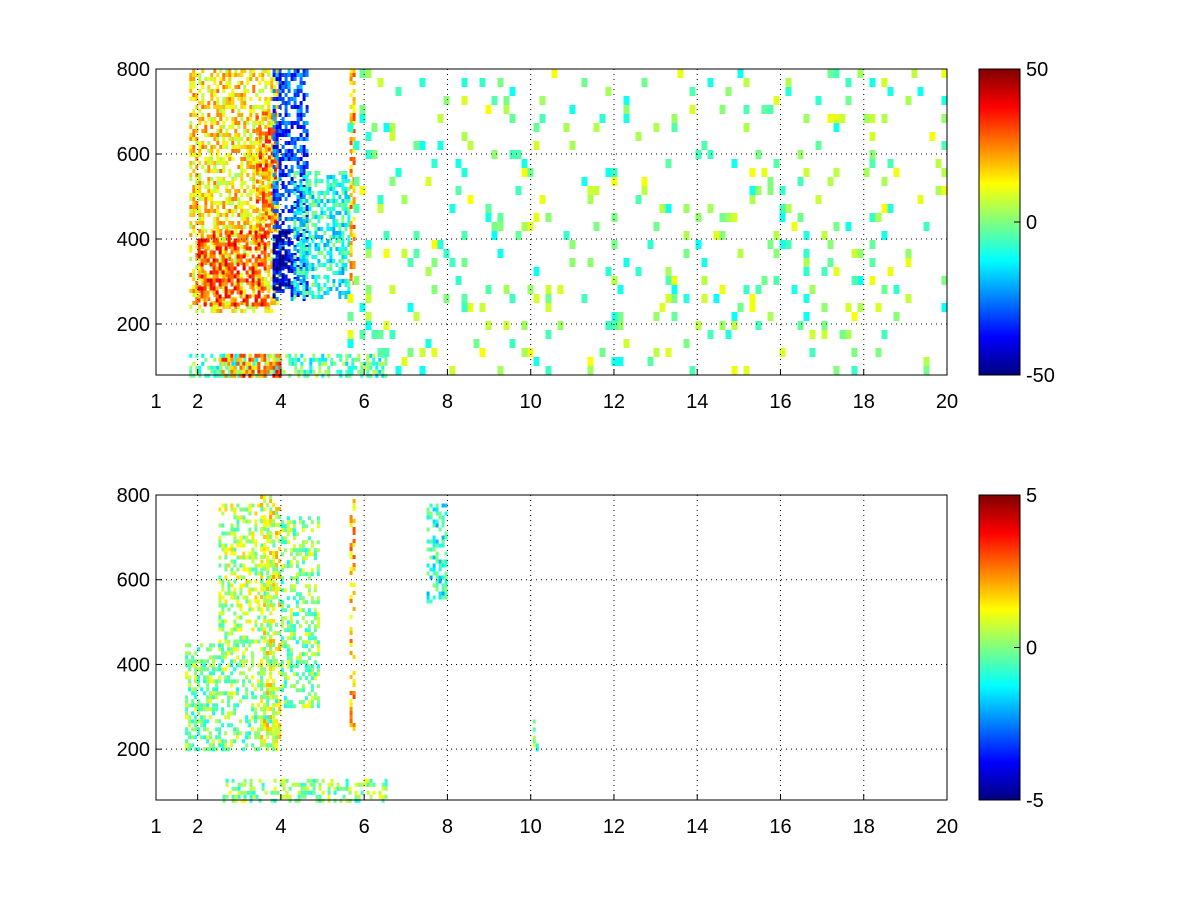  Describe the element at coordinates (1031, 223) in the screenshot. I see `colorbar-tick-label: 0` at that location.